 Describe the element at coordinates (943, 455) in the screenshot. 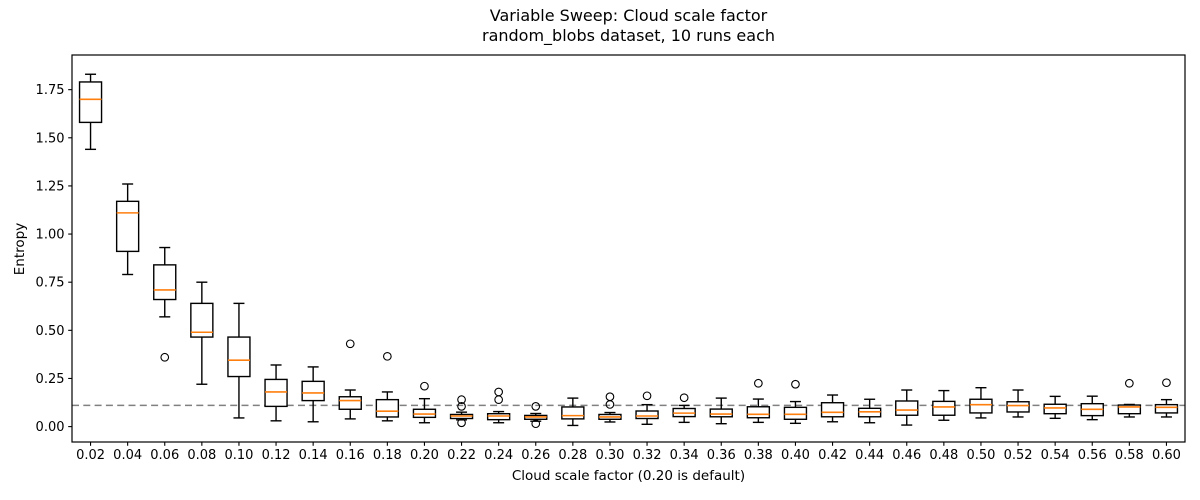

I see `x-tick-label: 0.48` at that location.